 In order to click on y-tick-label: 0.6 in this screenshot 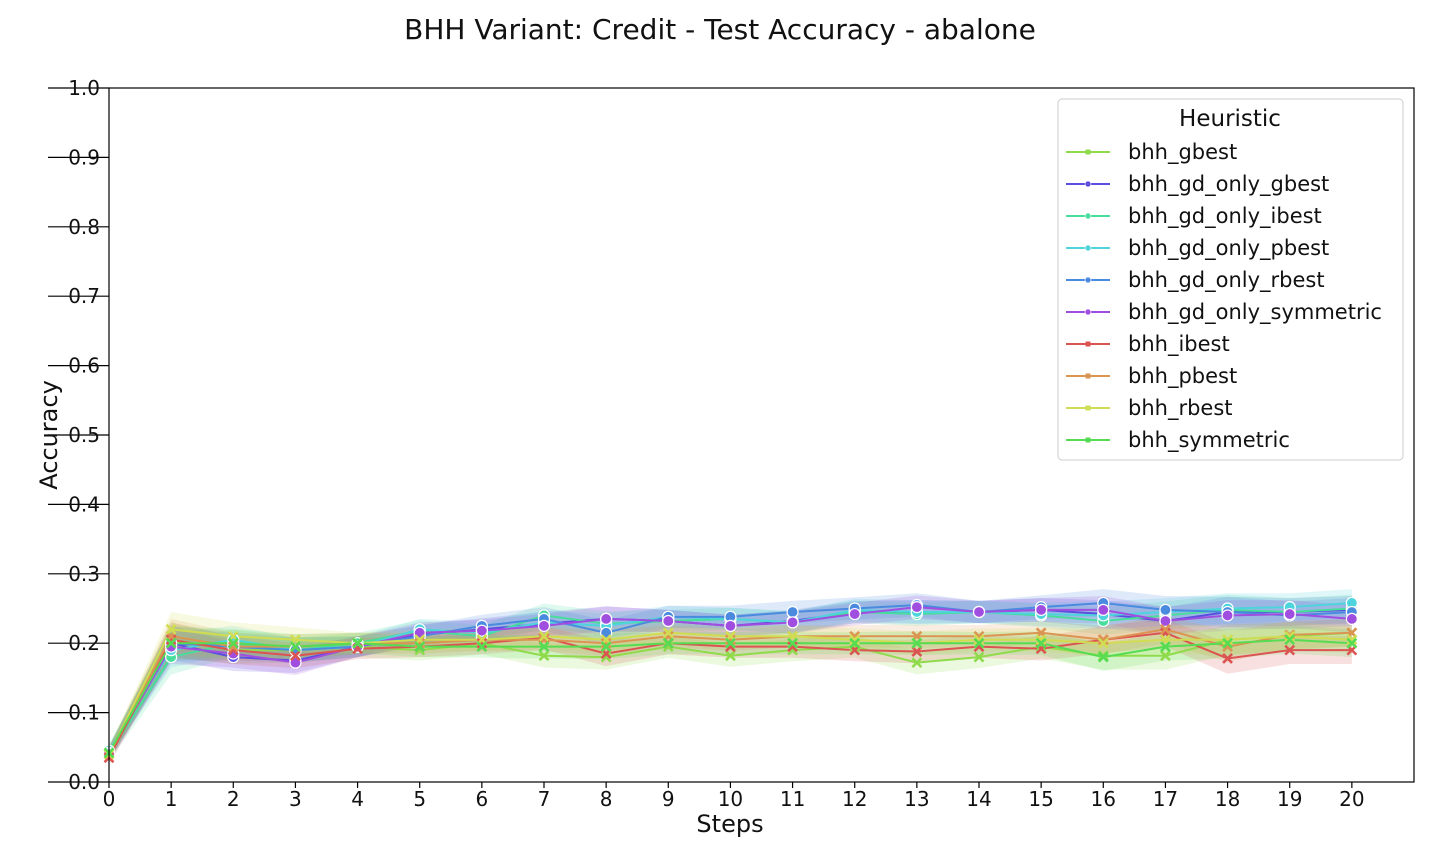, I will do `click(84, 366)`.